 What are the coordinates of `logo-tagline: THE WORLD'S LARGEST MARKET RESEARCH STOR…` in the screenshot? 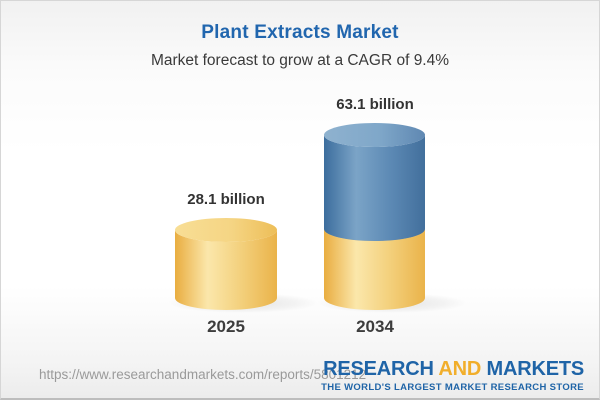 It's located at (452, 387).